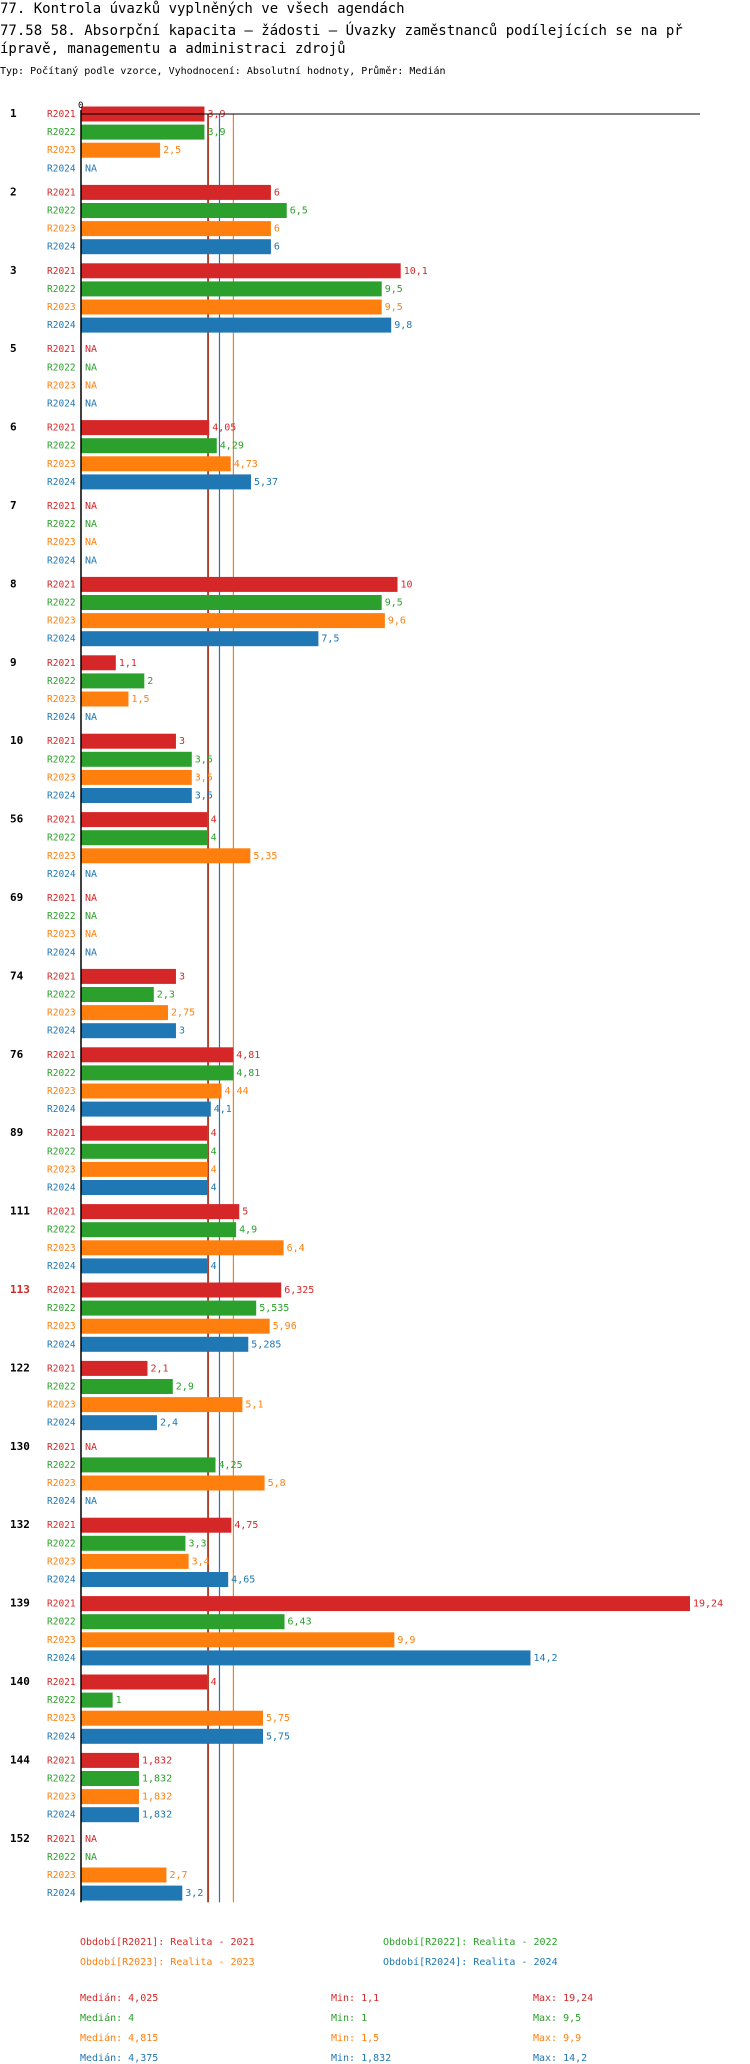 This screenshot has height=2064, width=750. Describe the element at coordinates (20, 1211) in the screenshot. I see `group-label-111: 111` at that location.